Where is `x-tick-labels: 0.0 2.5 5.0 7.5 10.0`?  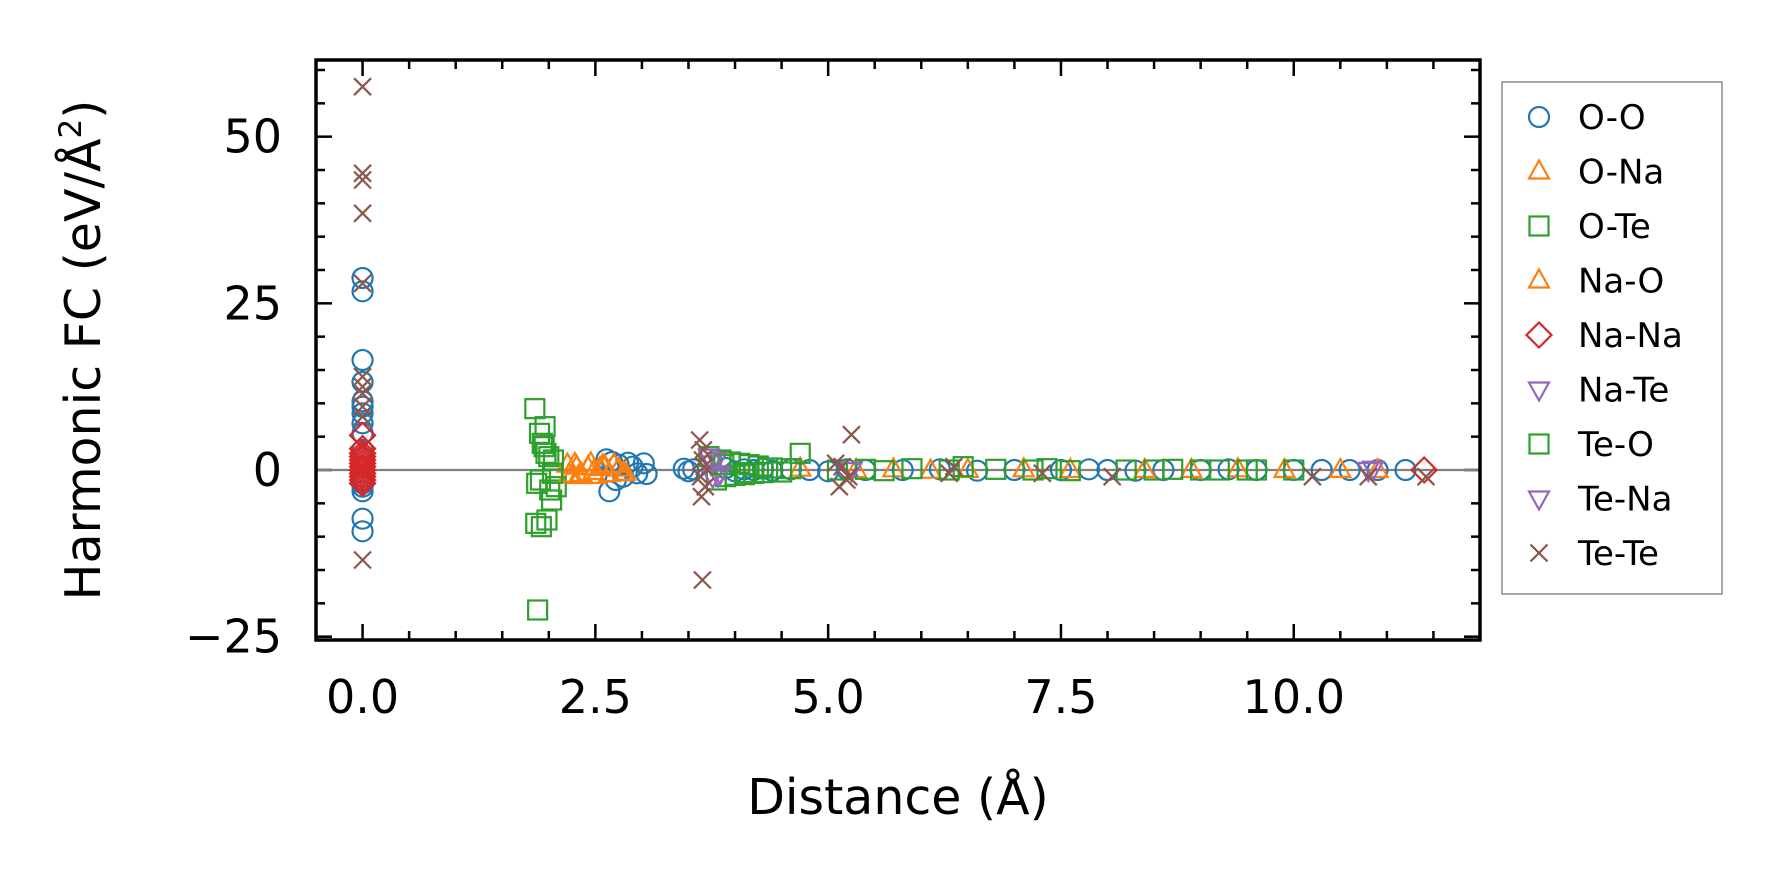 x-tick-labels: 0.0 2.5 5.0 7.5 10.0 is located at coordinates (835, 697).